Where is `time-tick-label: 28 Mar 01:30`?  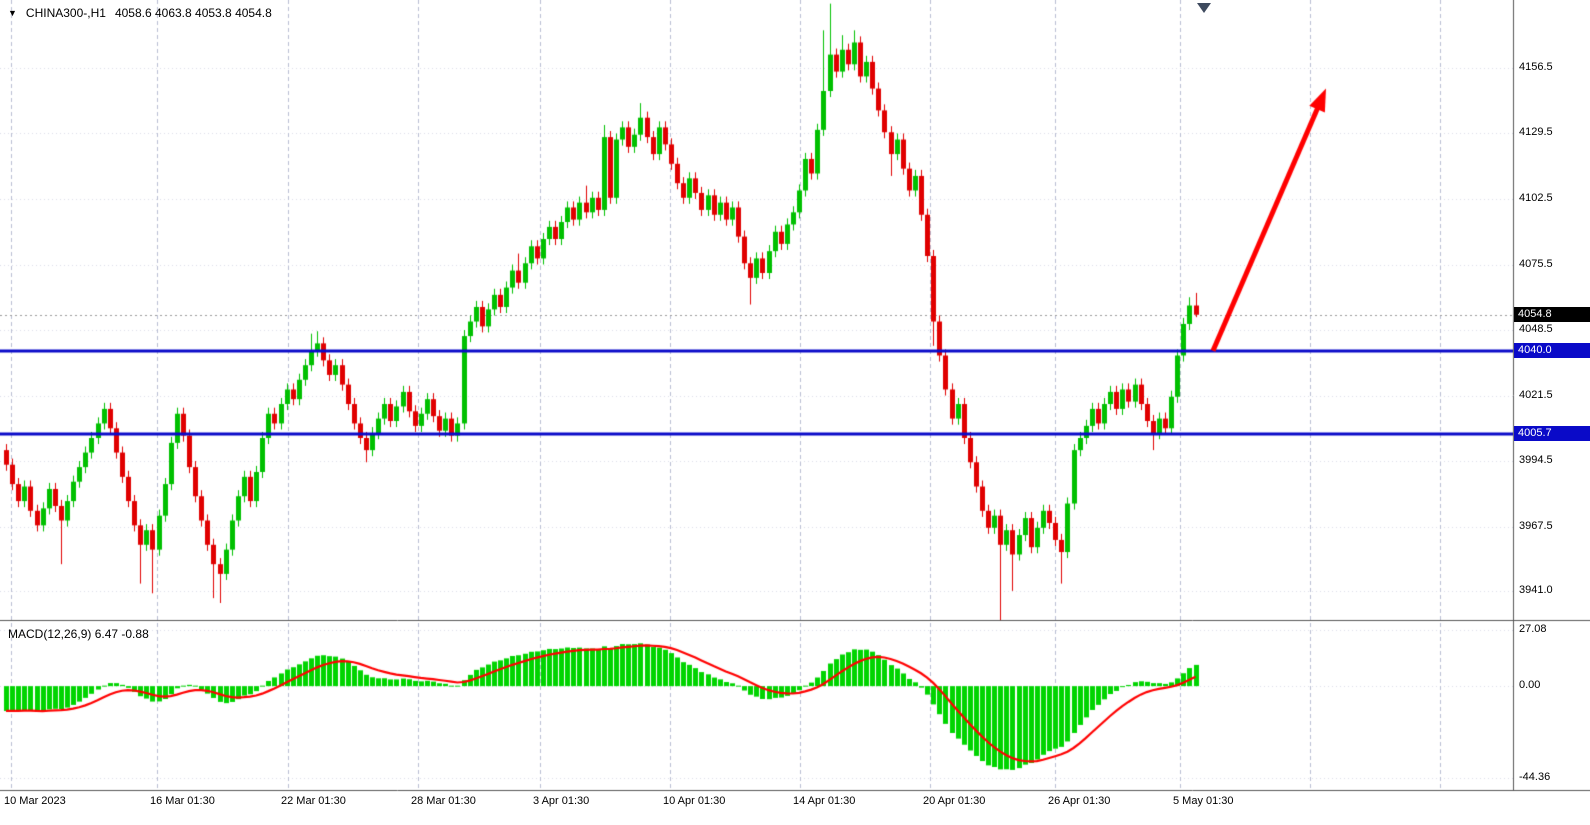
time-tick-label: 28 Mar 01:30 is located at coordinates (443, 801).